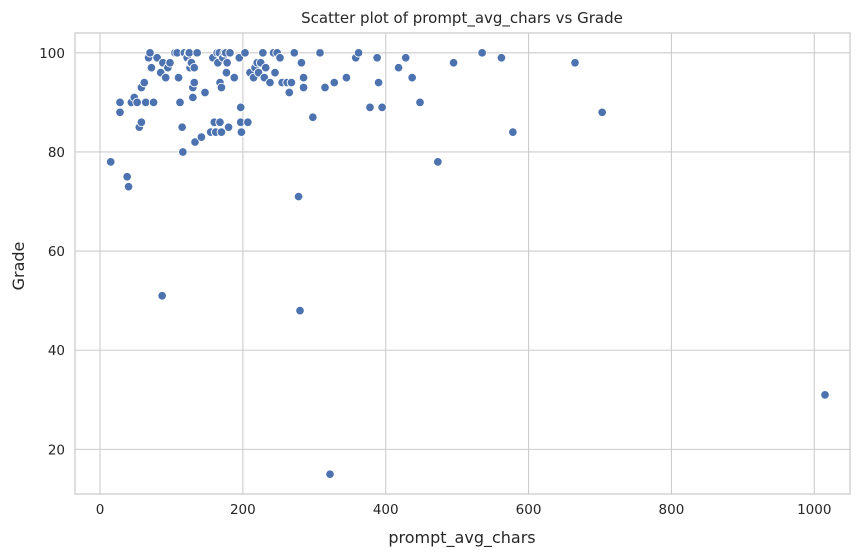 This screenshot has height=560, width=860. I want to click on y-tick-label: 60, so click(56, 252).